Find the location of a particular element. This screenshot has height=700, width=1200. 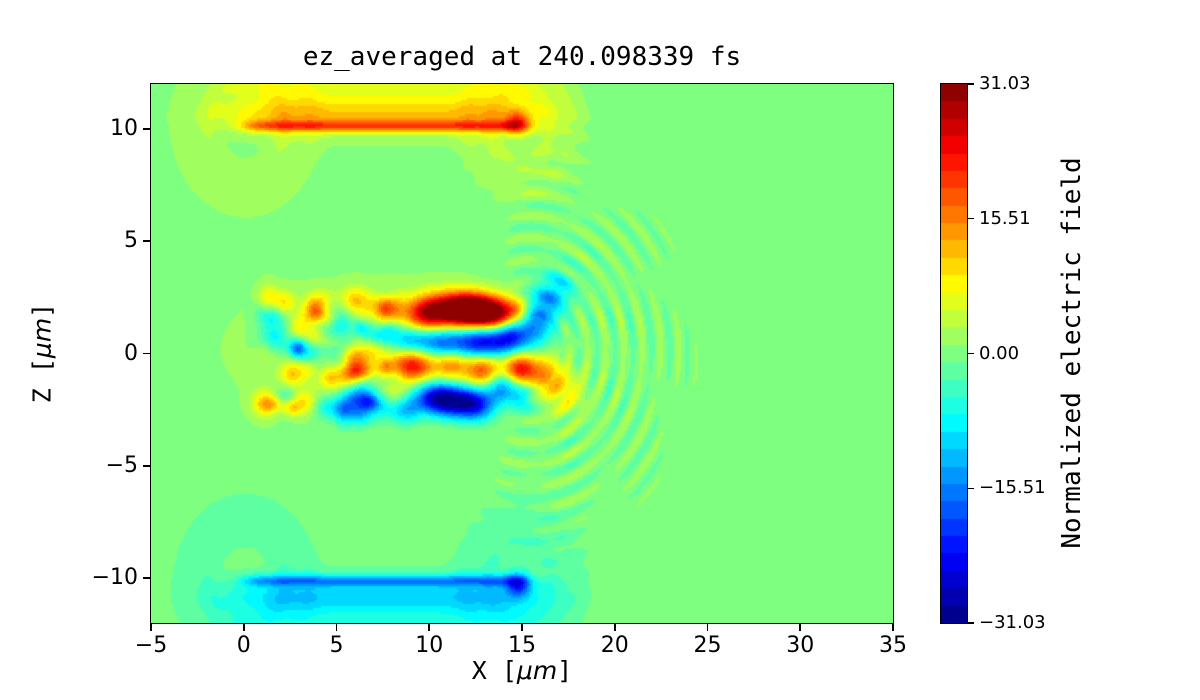

y-tick-label: −5 is located at coordinates (121, 465).